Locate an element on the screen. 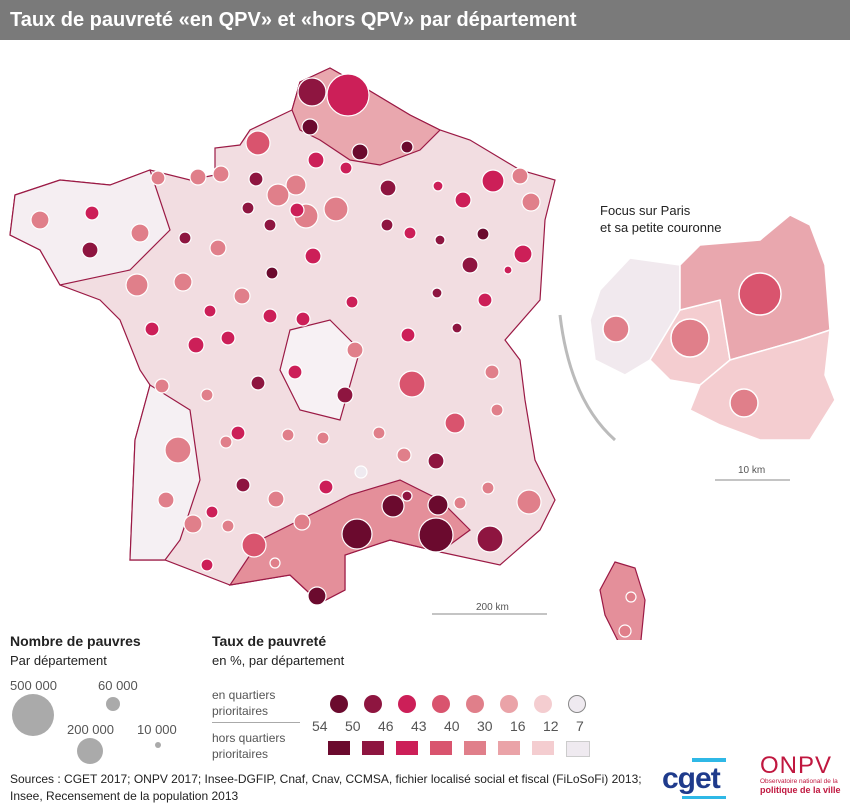 Image resolution: width=850 pixels, height=807 pixels. legend-divider is located at coordinates (256, 722).